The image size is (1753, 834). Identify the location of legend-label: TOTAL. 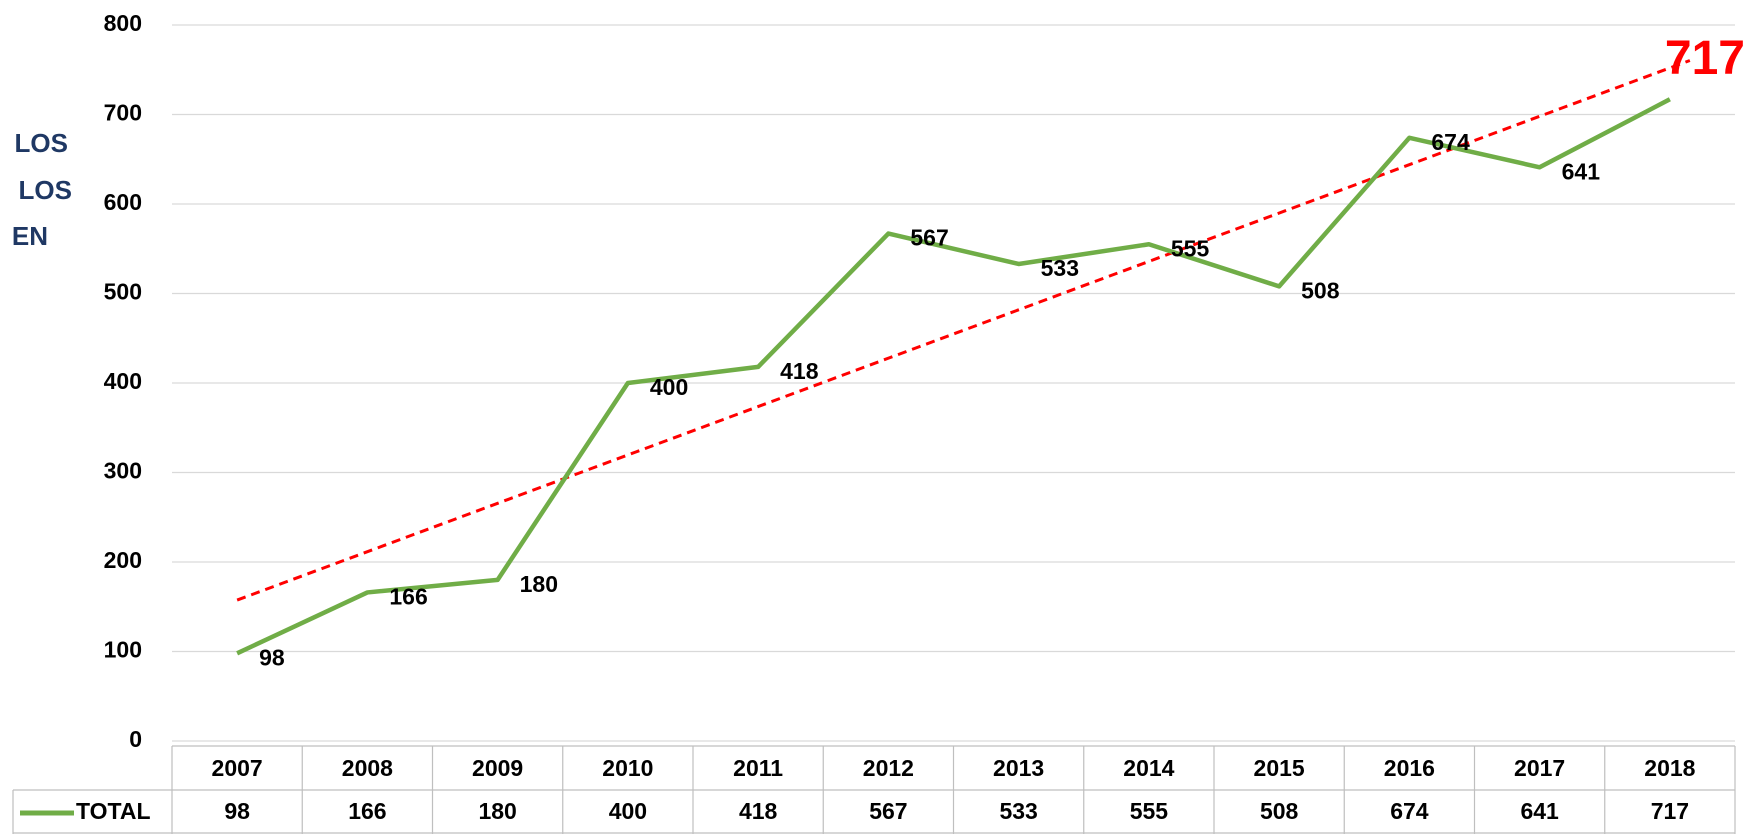
(113, 811).